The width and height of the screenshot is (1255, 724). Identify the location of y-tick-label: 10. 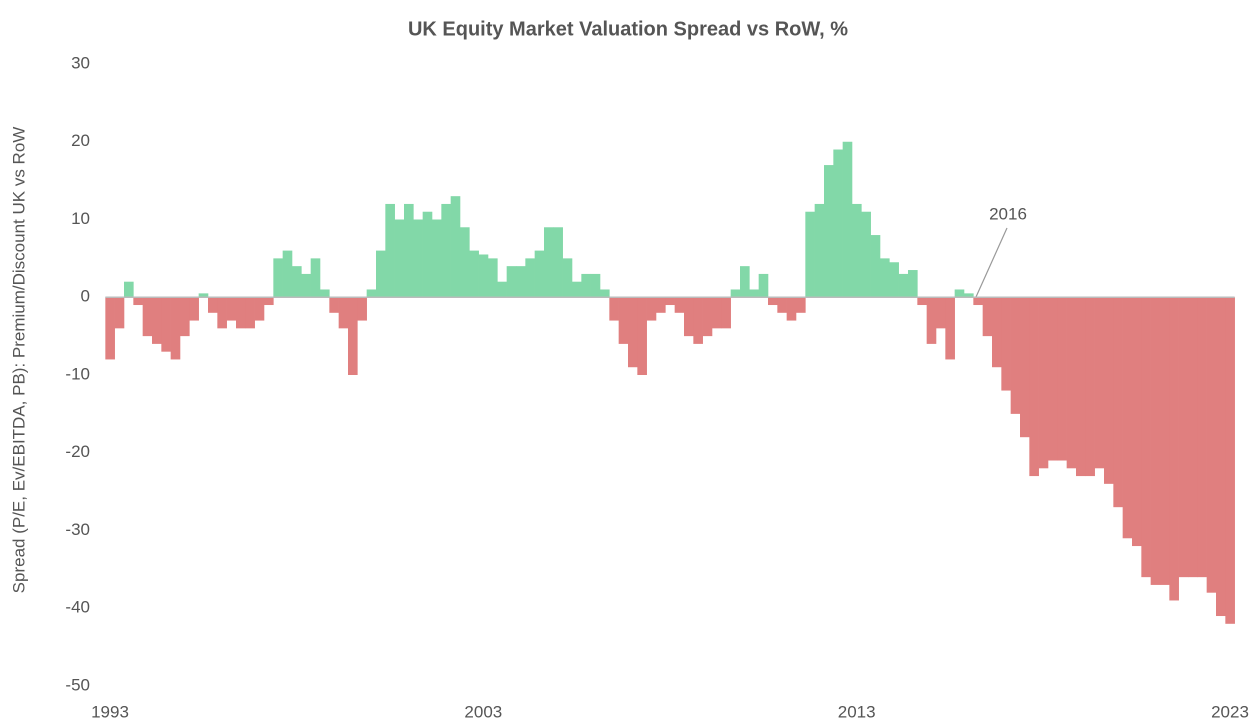
(80, 218).